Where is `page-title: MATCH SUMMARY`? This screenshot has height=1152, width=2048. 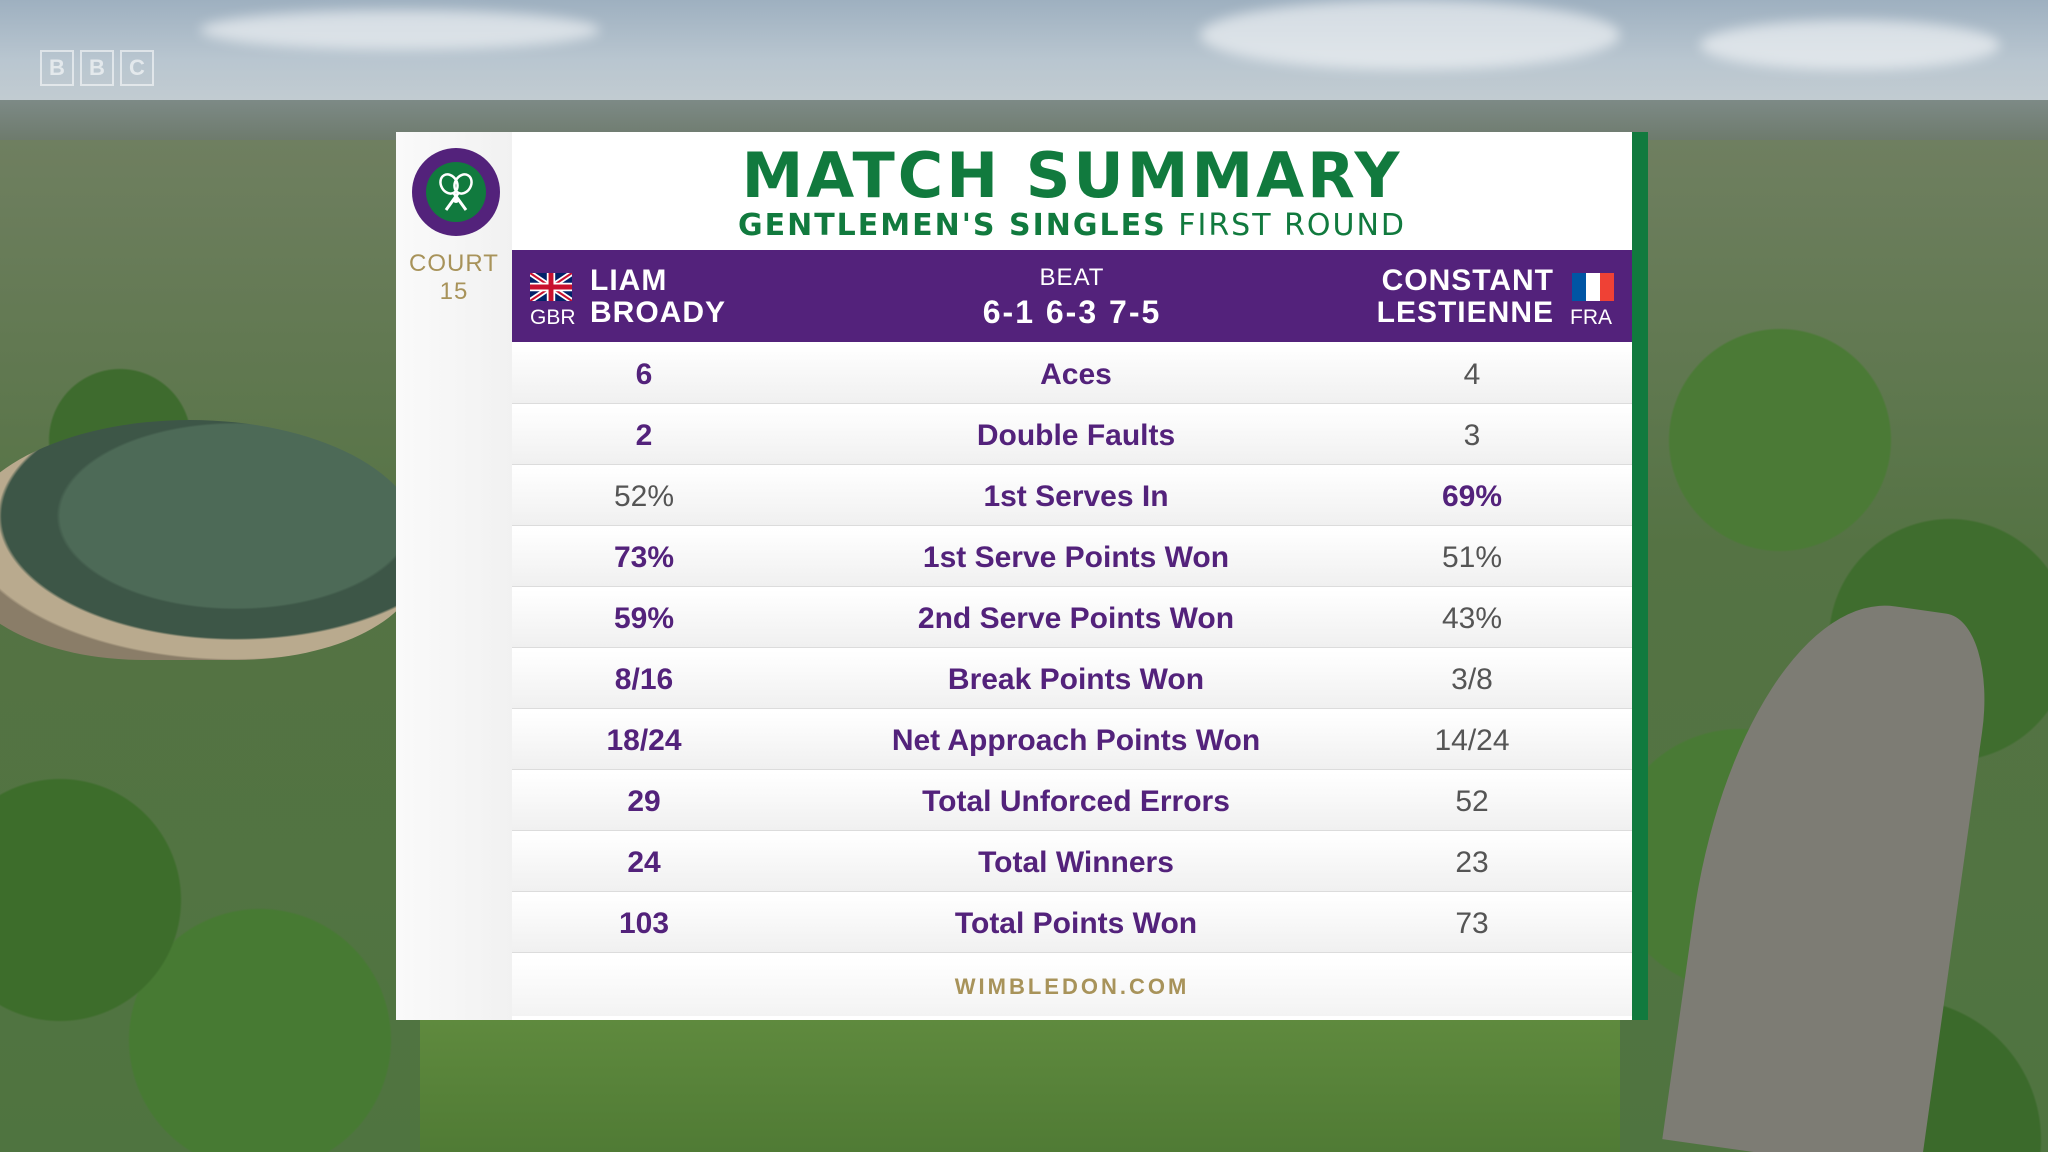 page-title: MATCH SUMMARY is located at coordinates (1072, 175).